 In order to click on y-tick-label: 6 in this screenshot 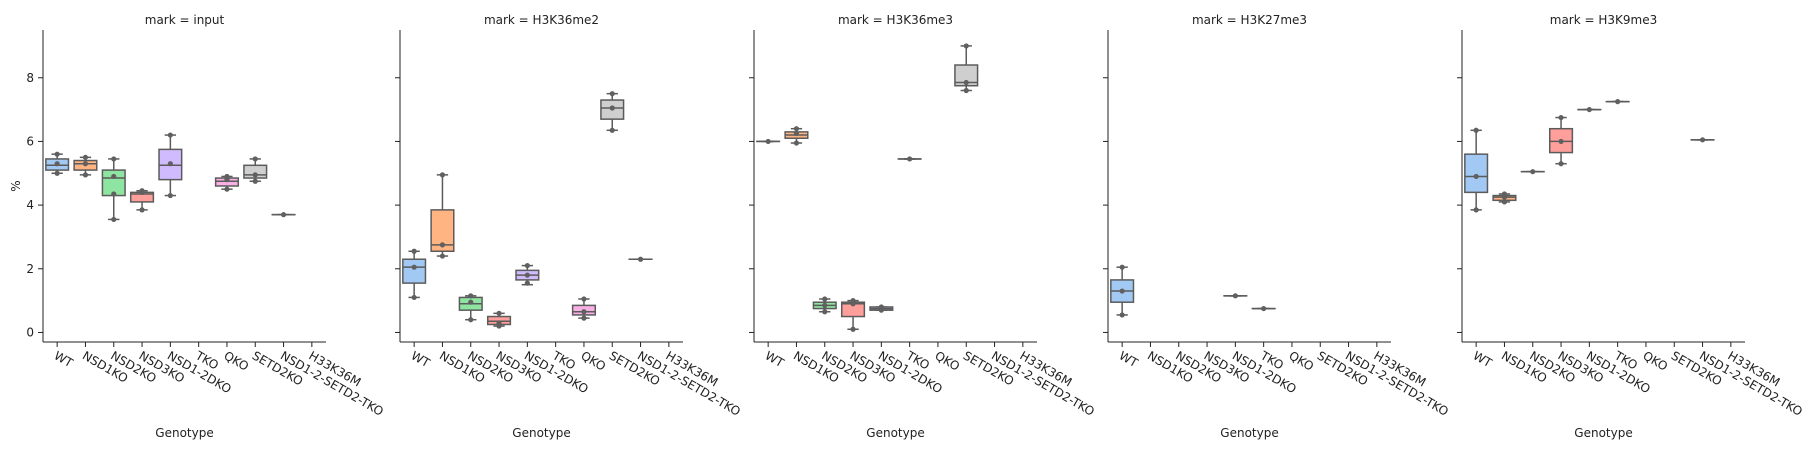, I will do `click(30, 141)`.